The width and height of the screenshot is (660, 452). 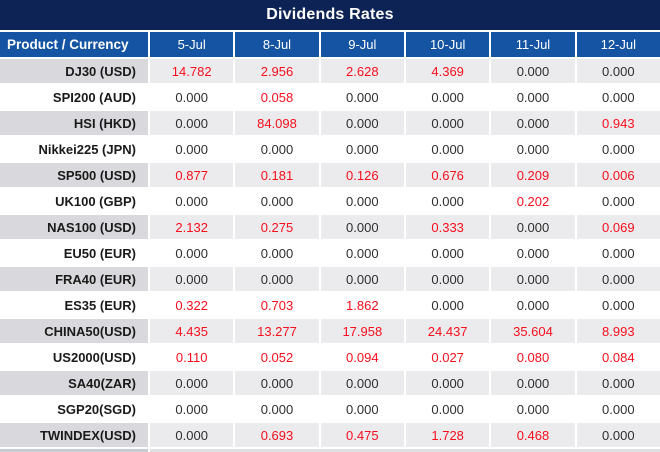 I want to click on product-cell: Nikkei225 (JPN), so click(x=74, y=149).